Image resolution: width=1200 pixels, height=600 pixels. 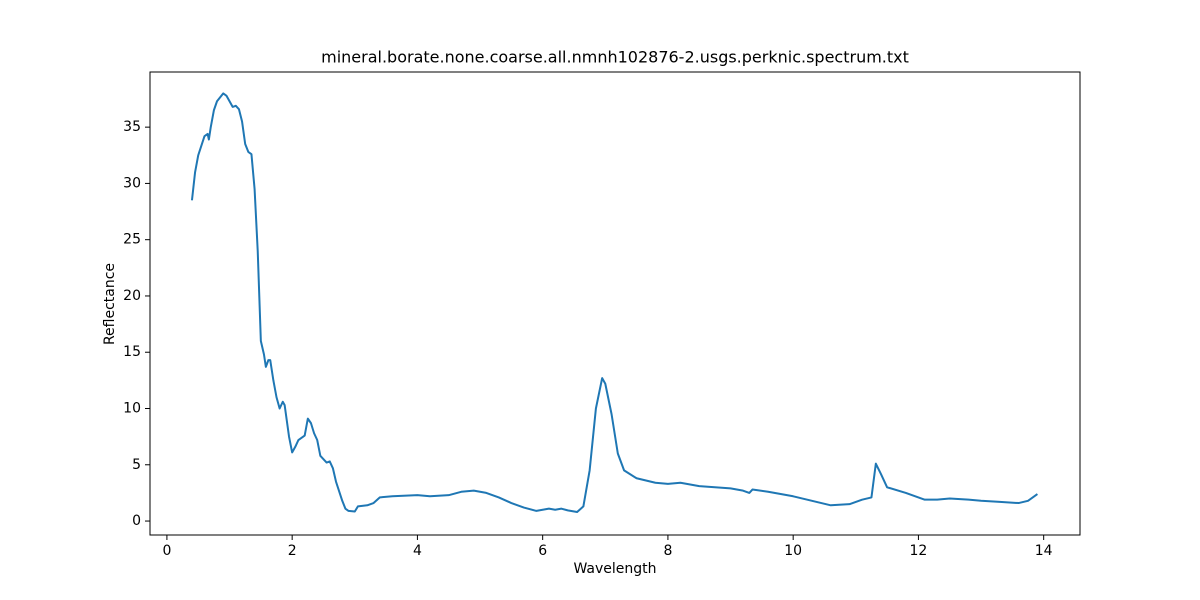 What do you see at coordinates (667, 551) in the screenshot?
I see `x-tick-label: 8` at bounding box center [667, 551].